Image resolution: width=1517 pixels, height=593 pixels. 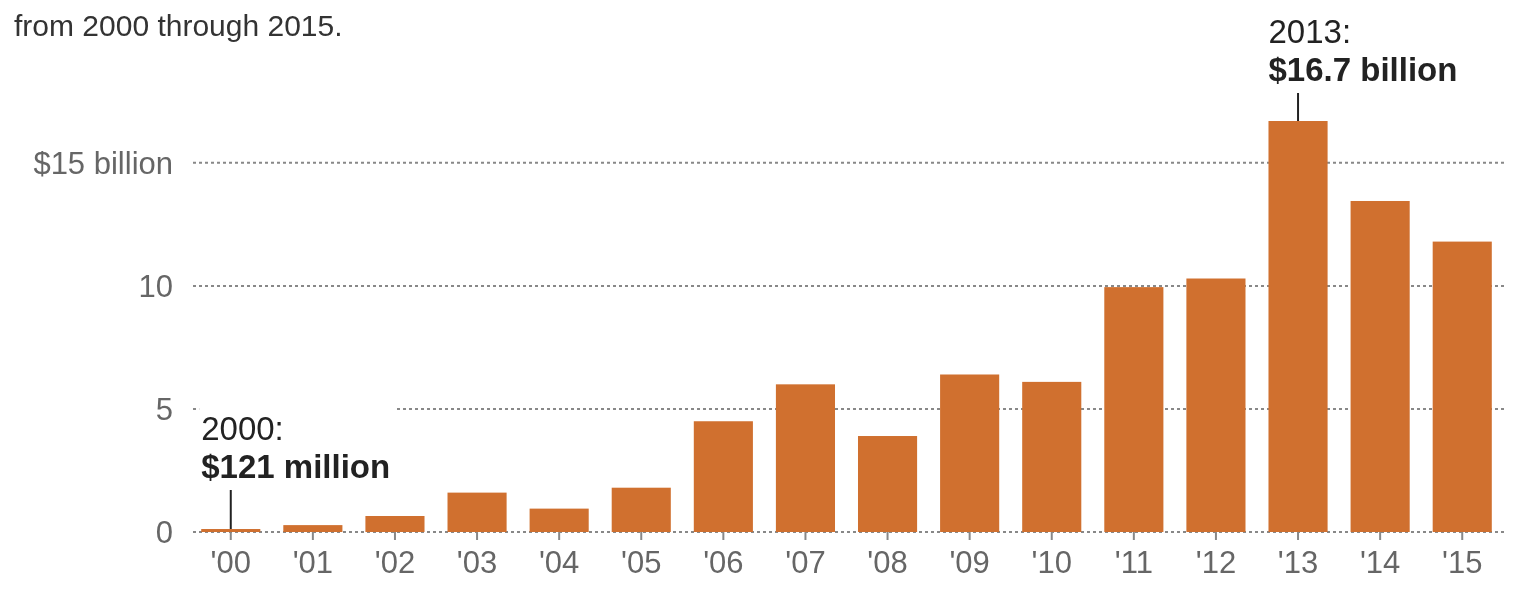 I want to click on x-tick-label: '00, so click(x=230, y=562).